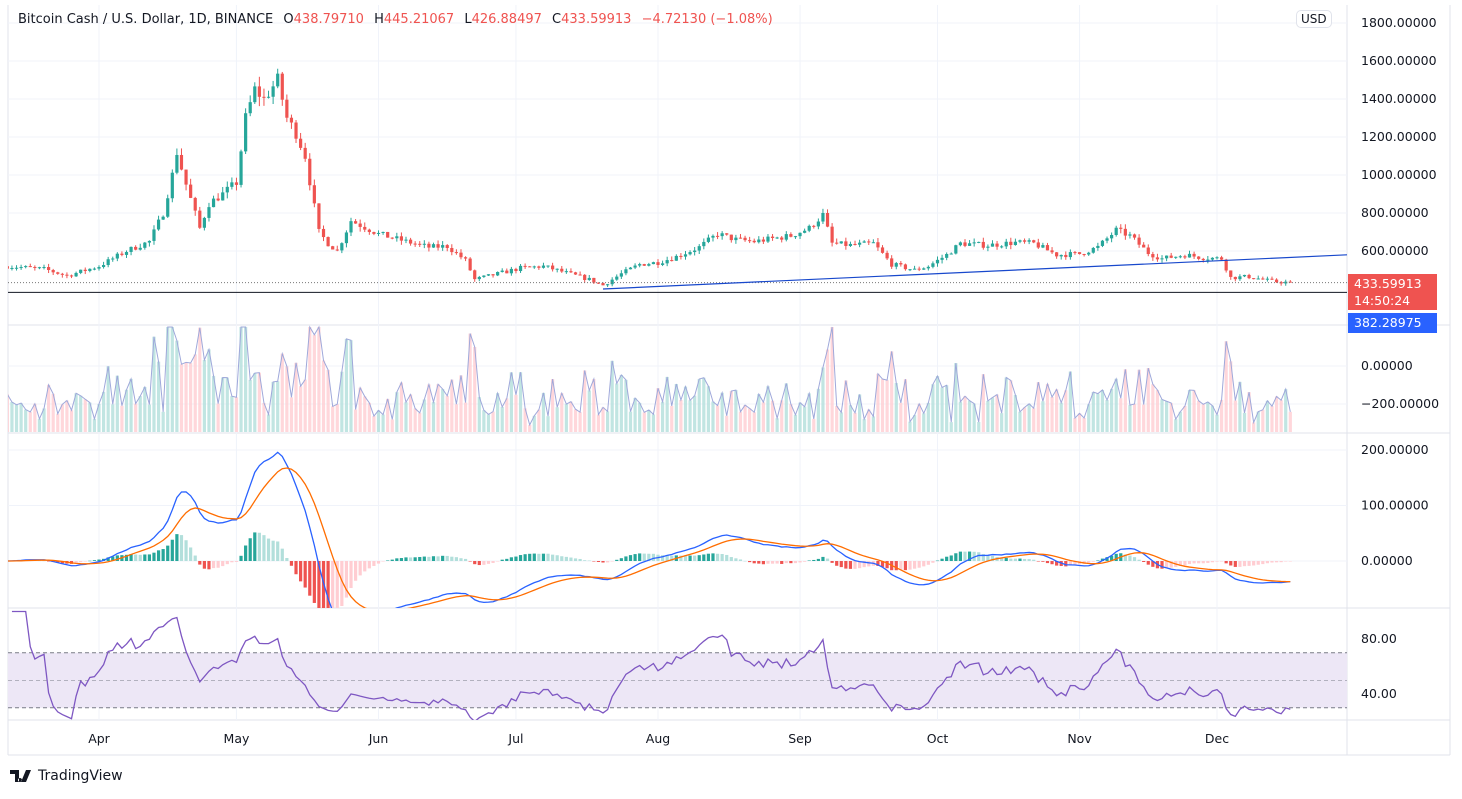  I want to click on currency-button: USD, so click(1314, 19).